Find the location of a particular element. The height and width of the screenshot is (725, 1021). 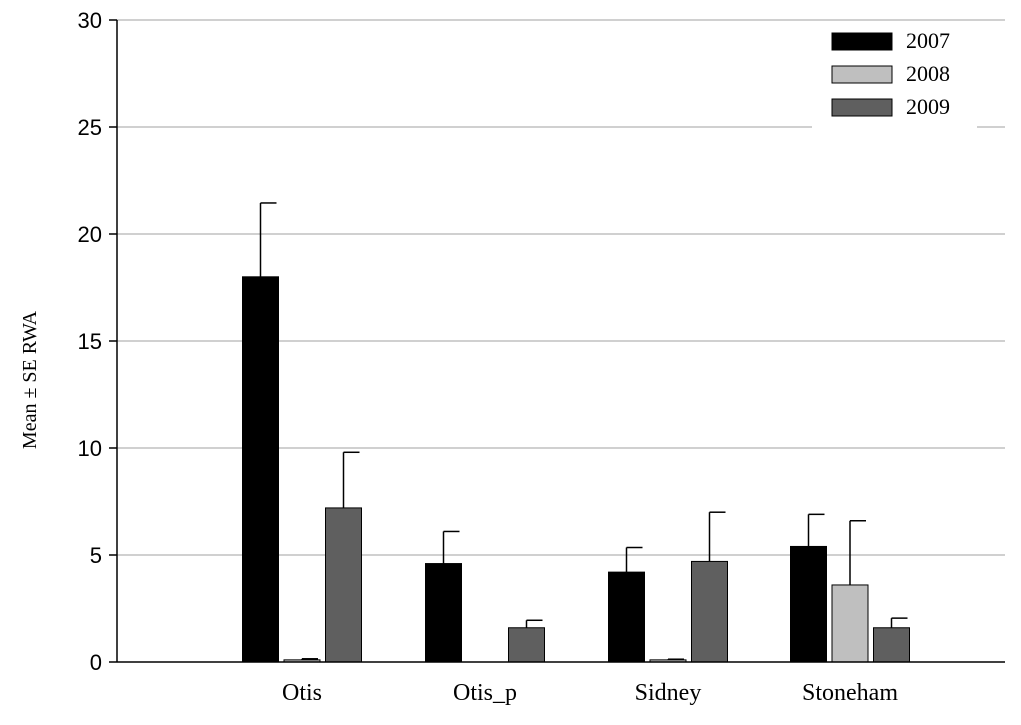

y-tick-labels: 0 5 10 15 20 25 30 is located at coordinates (90, 341).